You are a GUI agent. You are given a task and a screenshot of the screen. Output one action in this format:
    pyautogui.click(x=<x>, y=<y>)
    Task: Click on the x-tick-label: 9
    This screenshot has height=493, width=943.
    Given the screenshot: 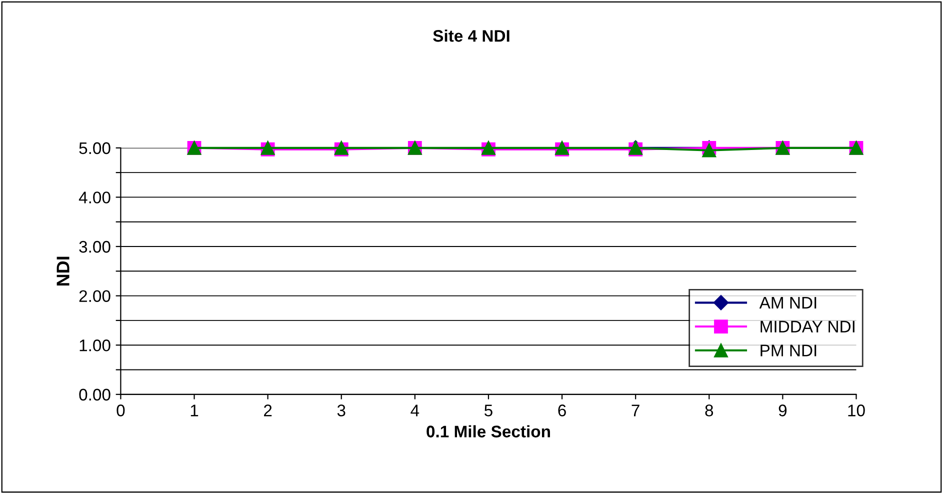 What is the action you would take?
    pyautogui.click(x=782, y=410)
    